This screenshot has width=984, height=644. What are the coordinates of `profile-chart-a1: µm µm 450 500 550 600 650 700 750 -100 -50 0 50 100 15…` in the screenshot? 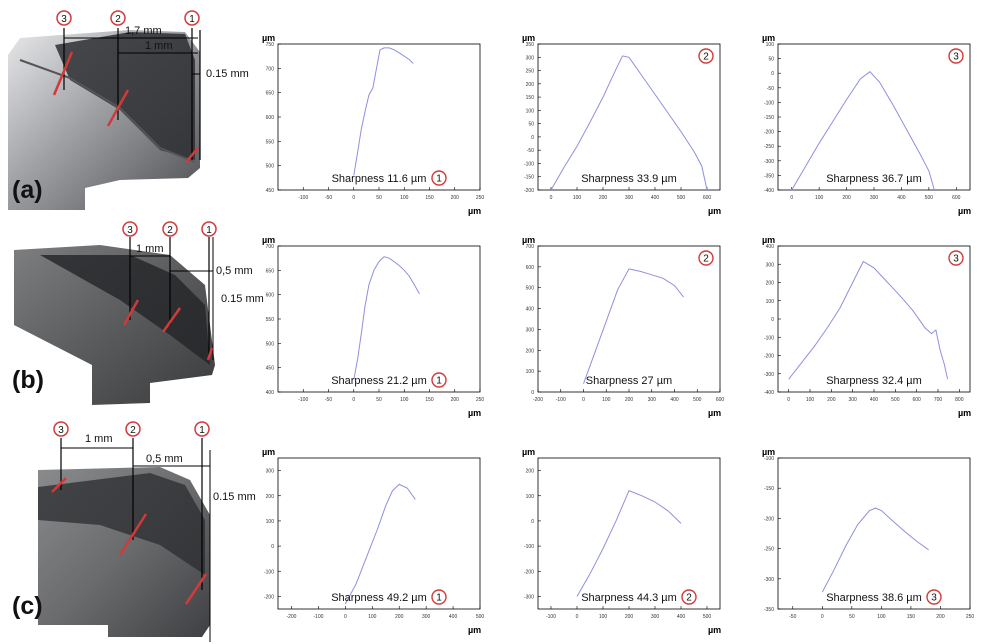 It's located at (365, 125).